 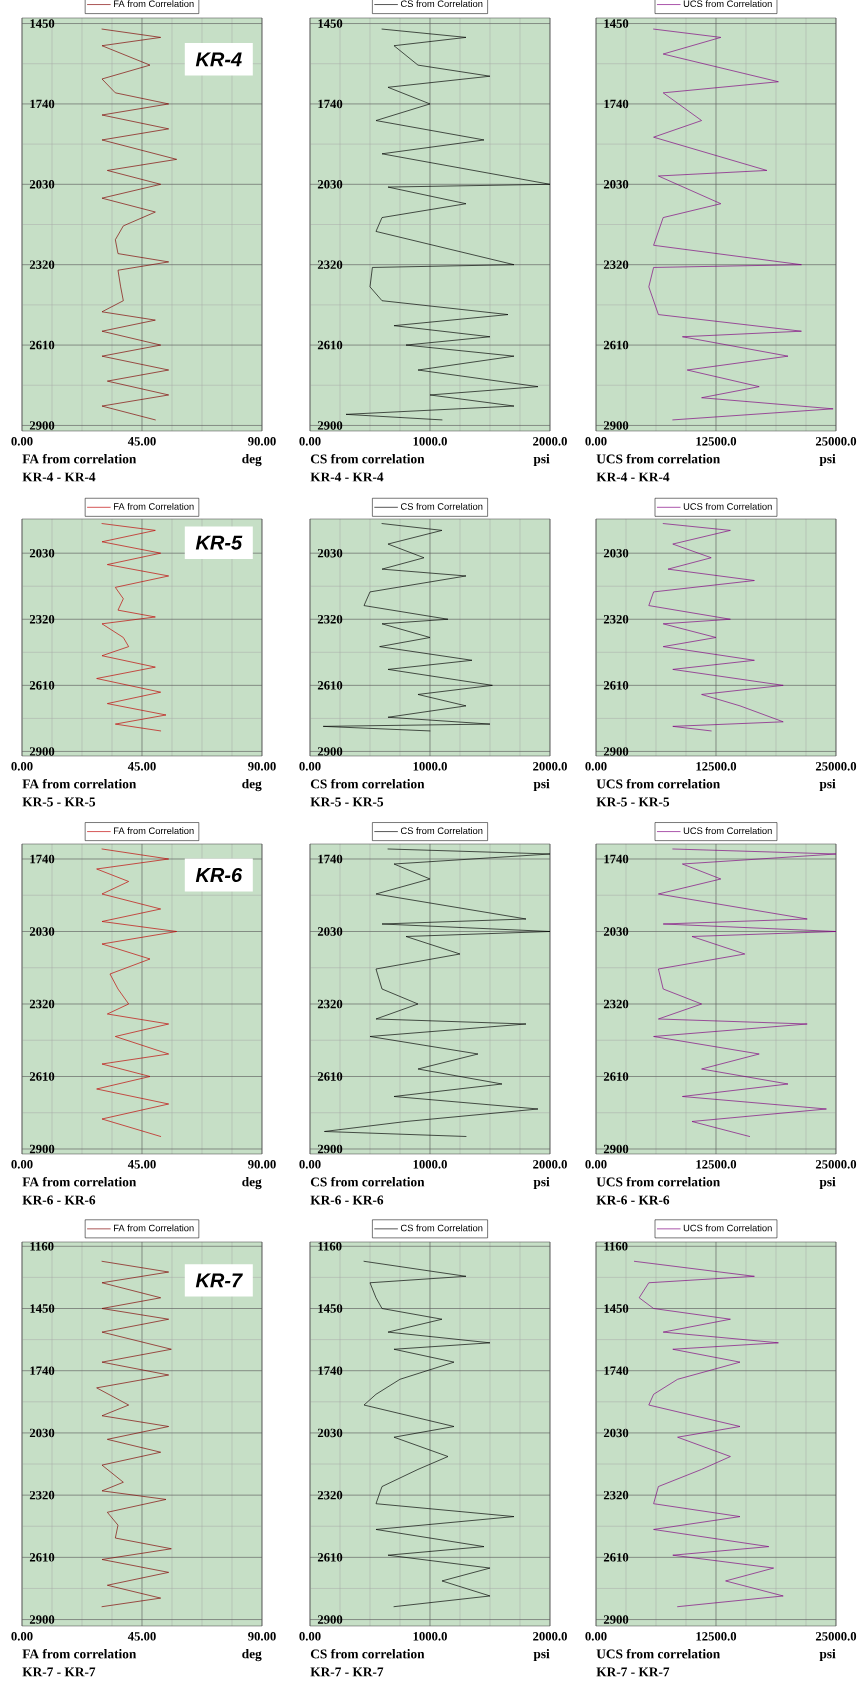 I want to click on annotation: KR-5, so click(x=219, y=542).